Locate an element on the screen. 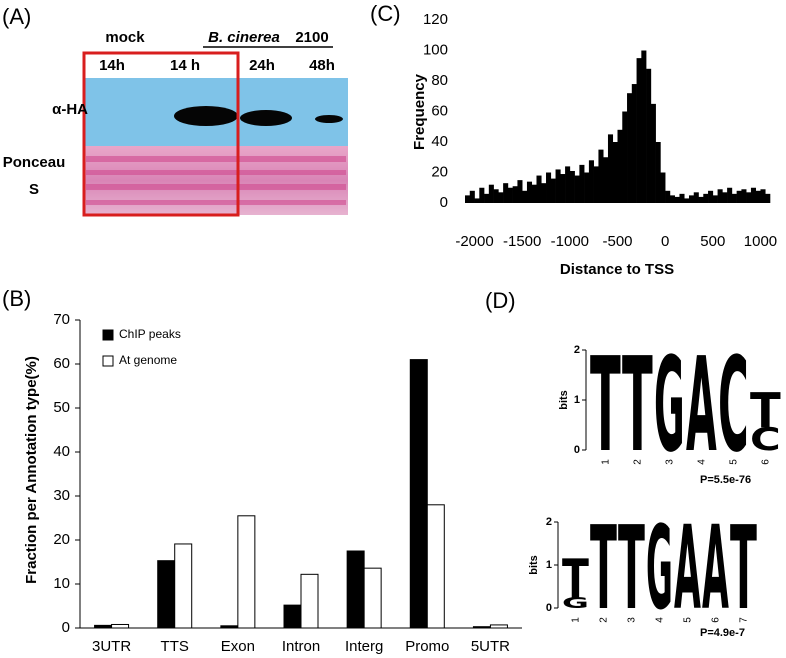 This screenshot has height=658, width=786. highlight-box is located at coordinates (161, 134).